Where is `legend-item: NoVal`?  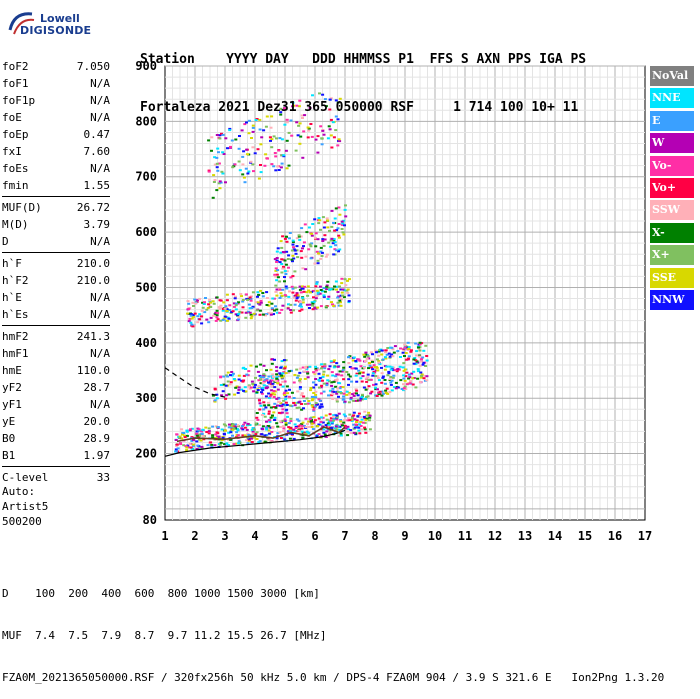 legend-item: NoVal is located at coordinates (672, 76).